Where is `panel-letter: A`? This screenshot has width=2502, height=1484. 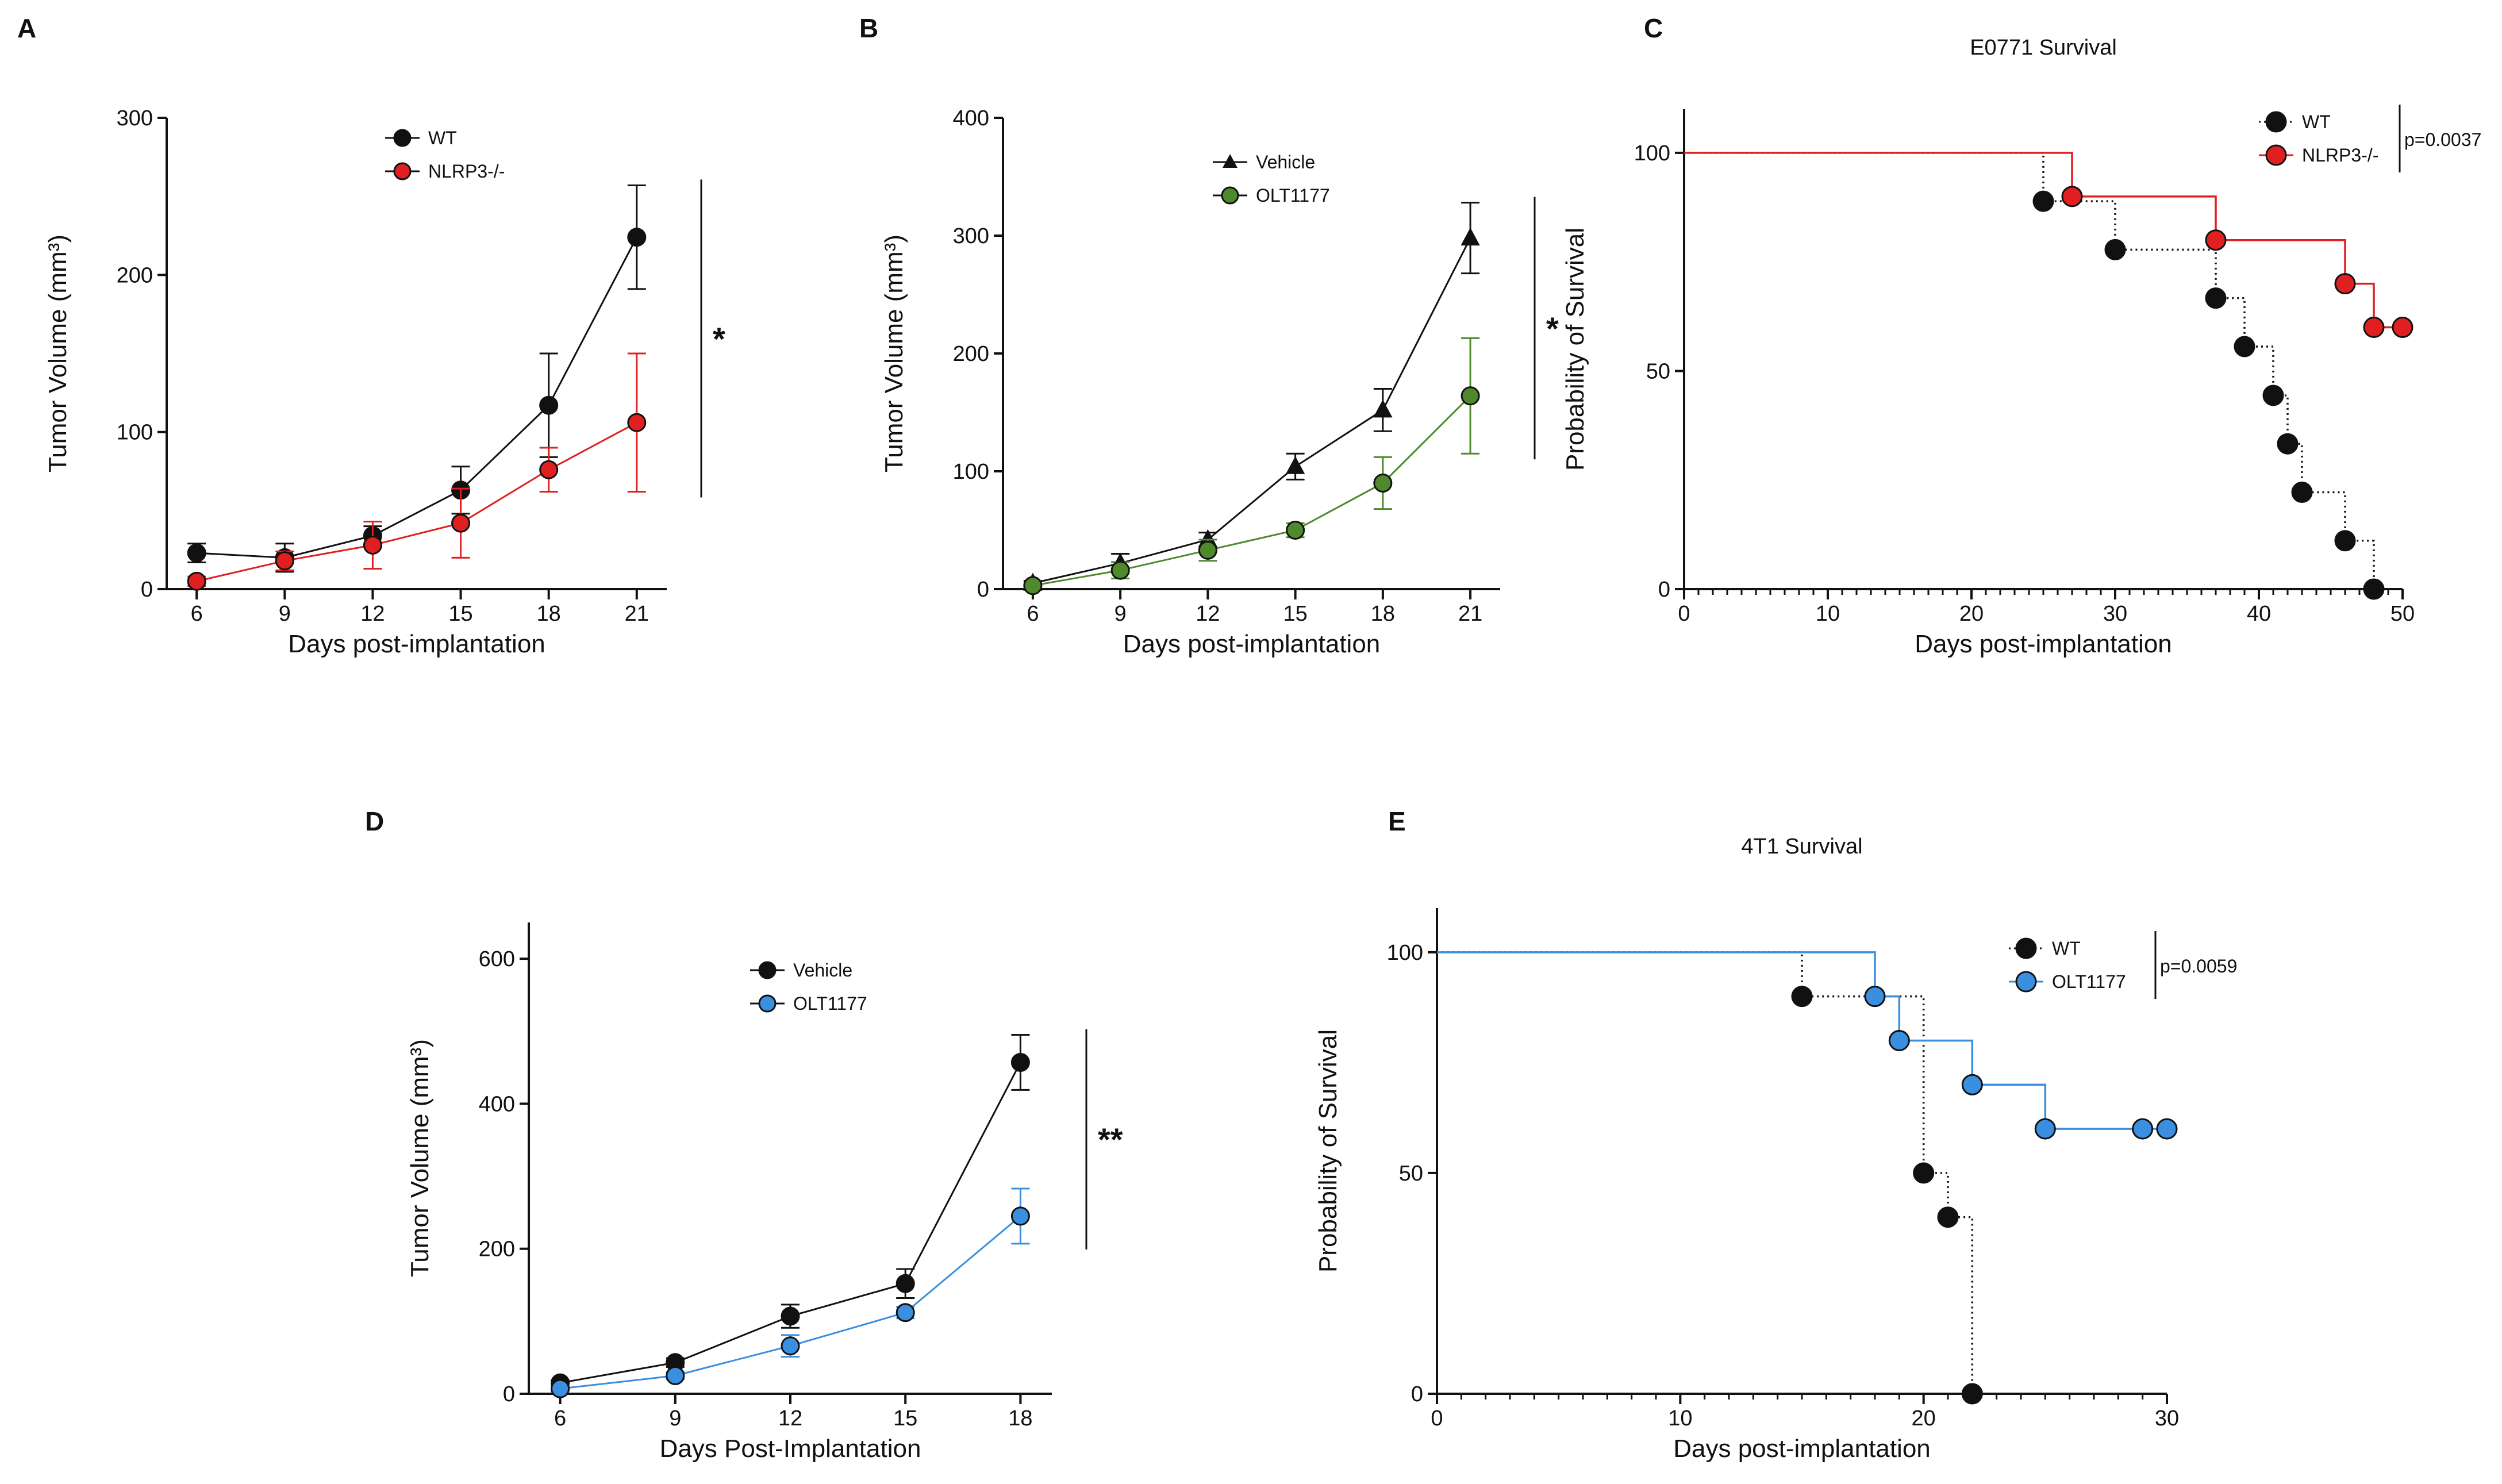 panel-letter: A is located at coordinates (27, 28).